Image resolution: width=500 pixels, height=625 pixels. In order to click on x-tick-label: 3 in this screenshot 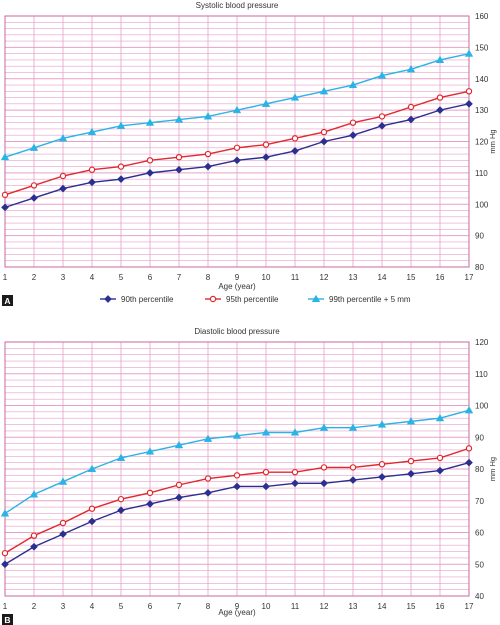, I will do `click(63, 606)`.